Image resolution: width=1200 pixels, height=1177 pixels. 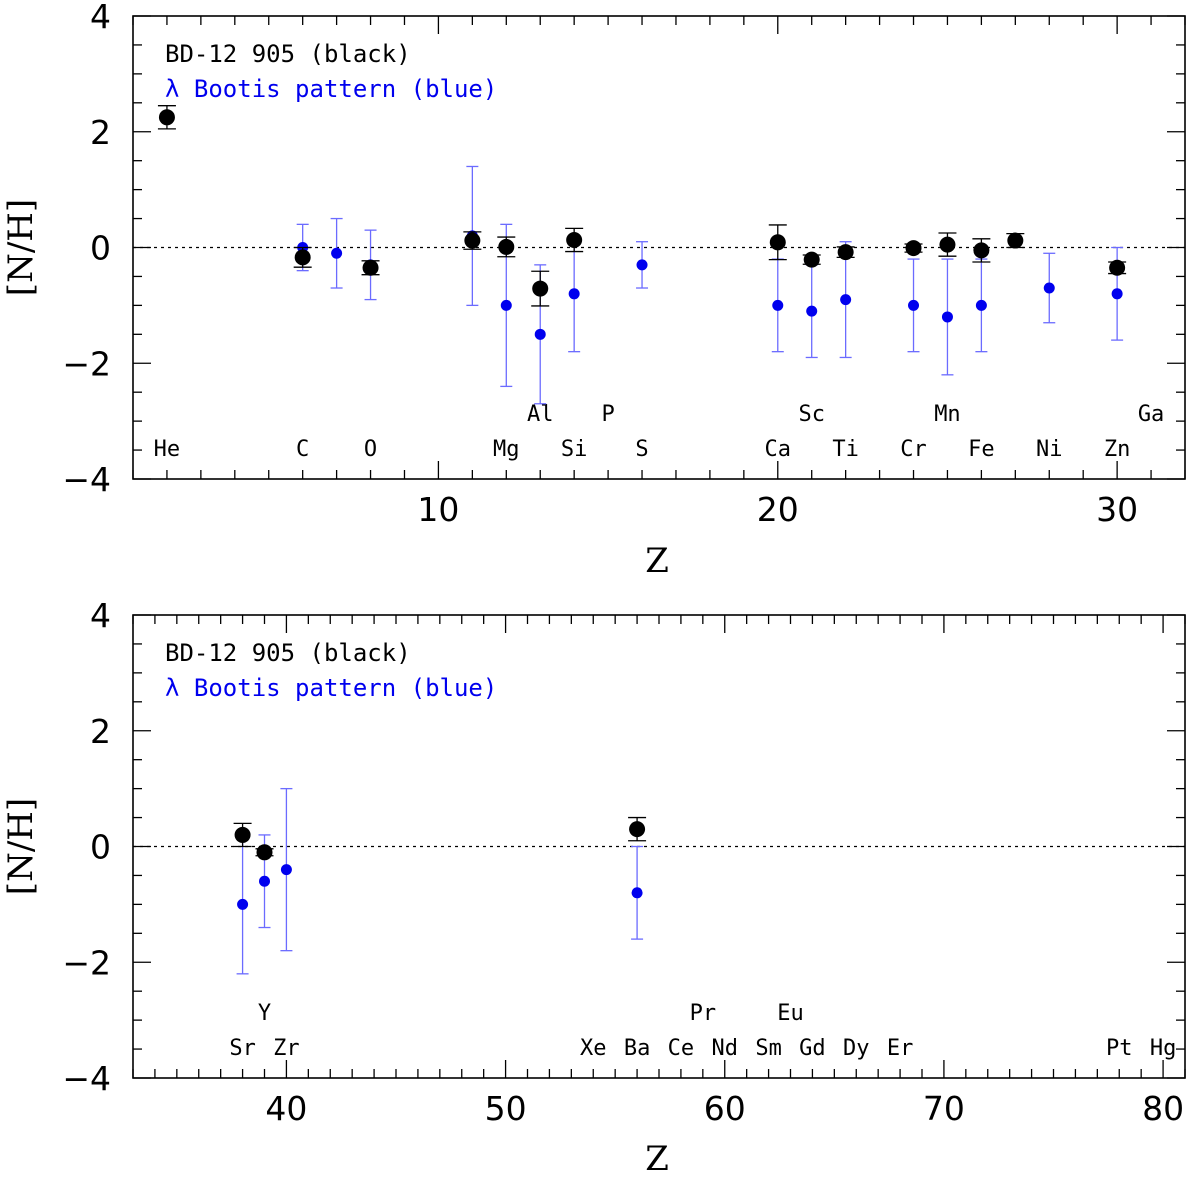 What do you see at coordinates (846, 300) in the screenshot?
I see `panel-1-lambda-boo-point-z22` at bounding box center [846, 300].